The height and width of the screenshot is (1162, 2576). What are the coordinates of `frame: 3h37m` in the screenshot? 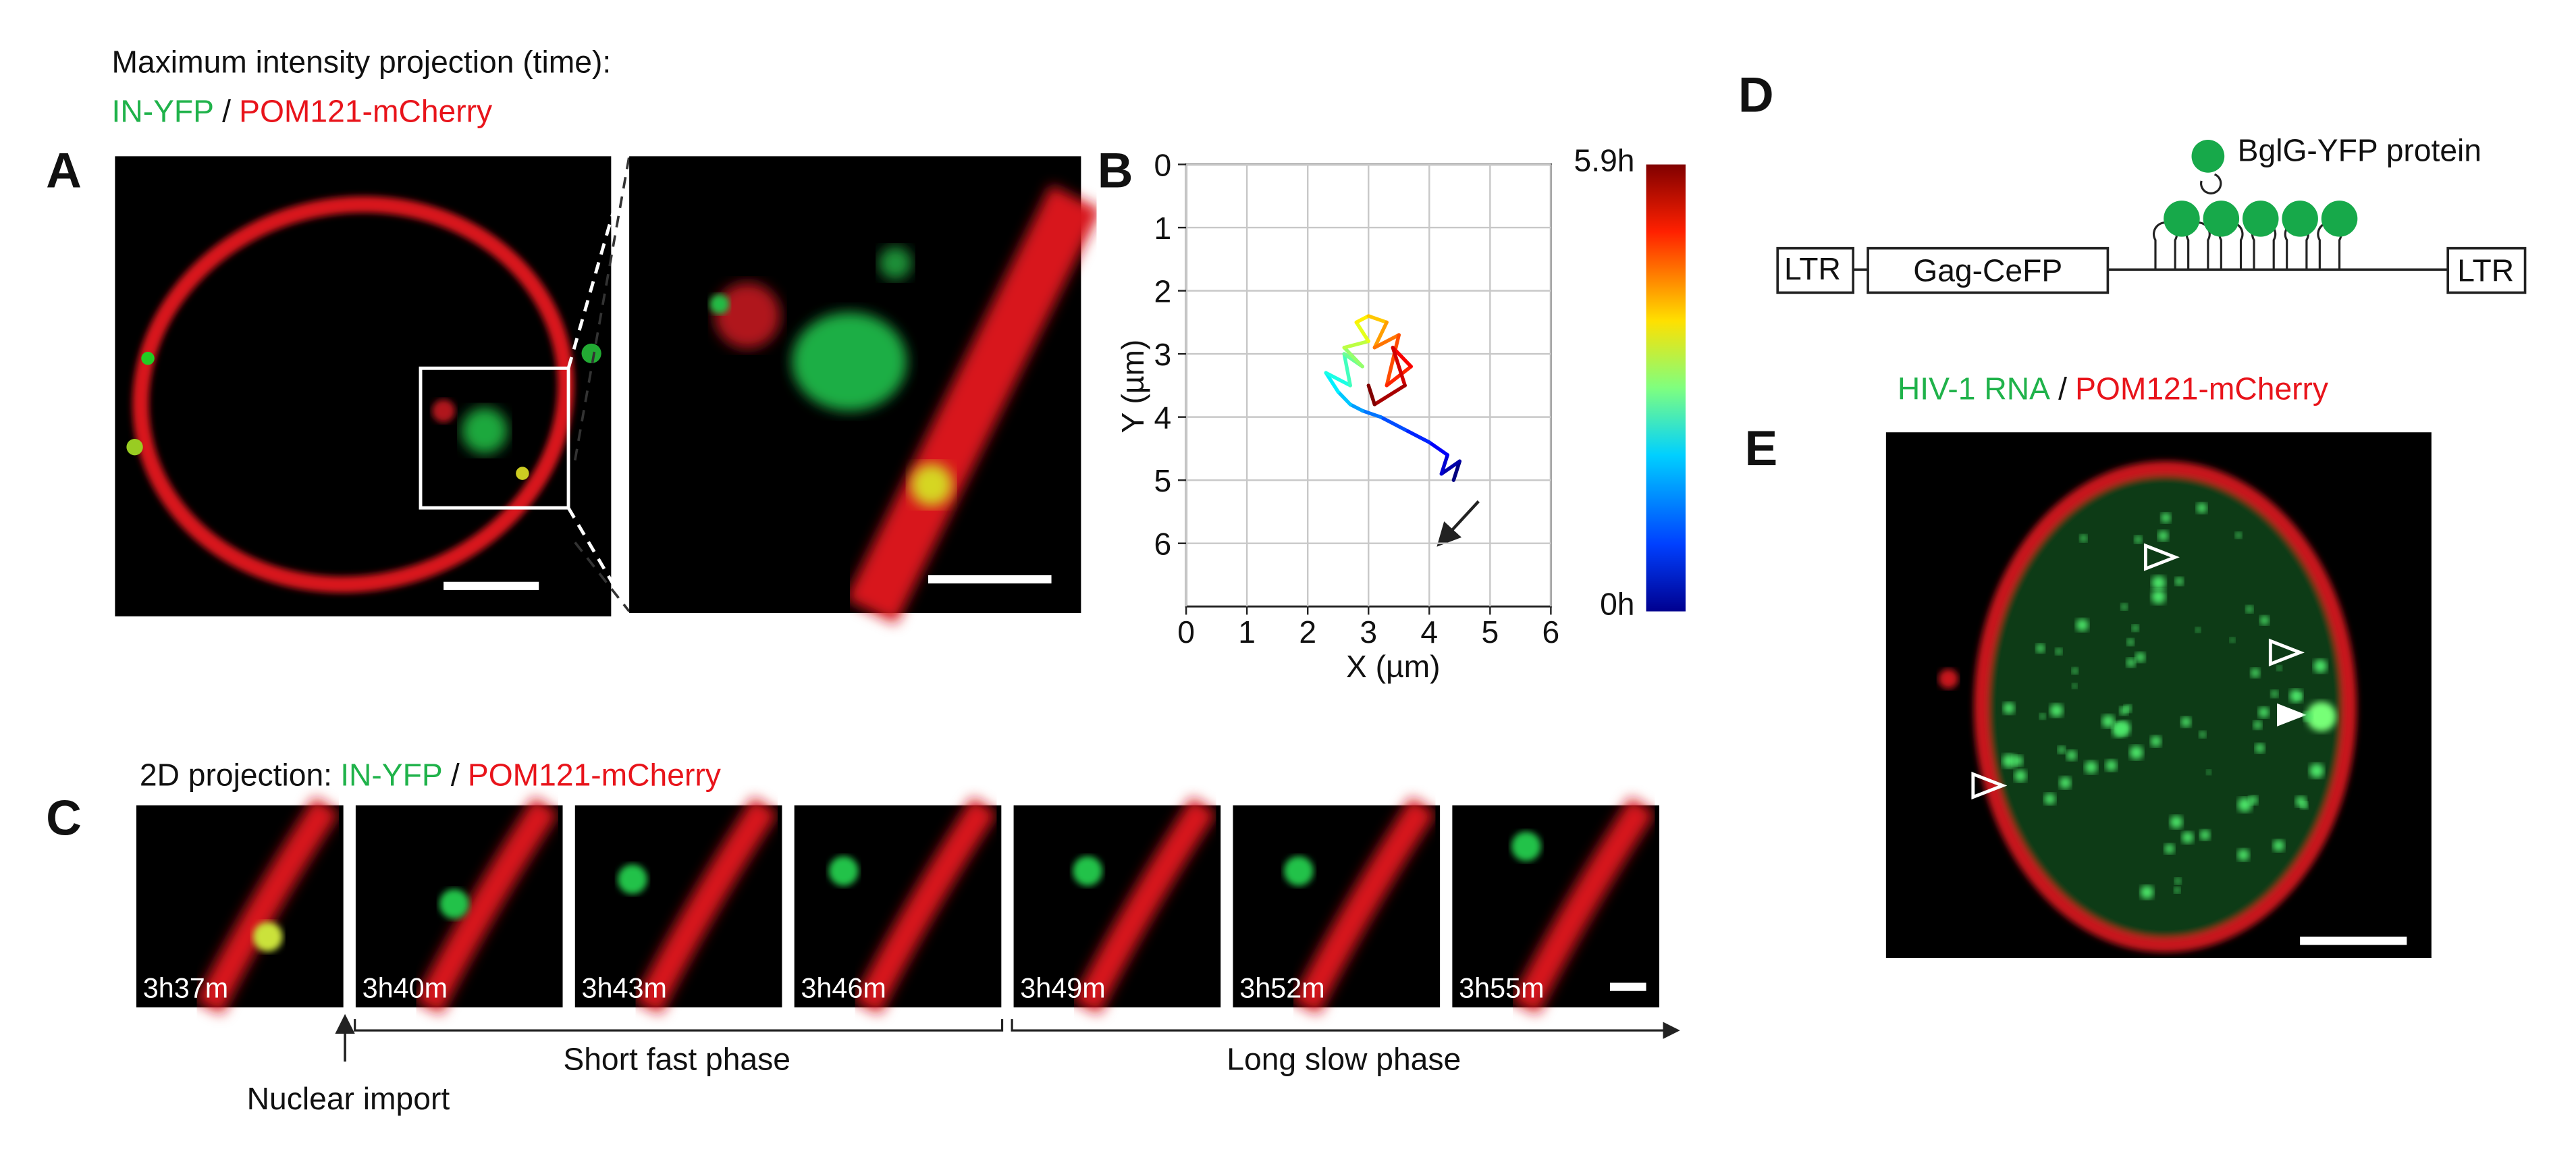 It's located at (240, 906).